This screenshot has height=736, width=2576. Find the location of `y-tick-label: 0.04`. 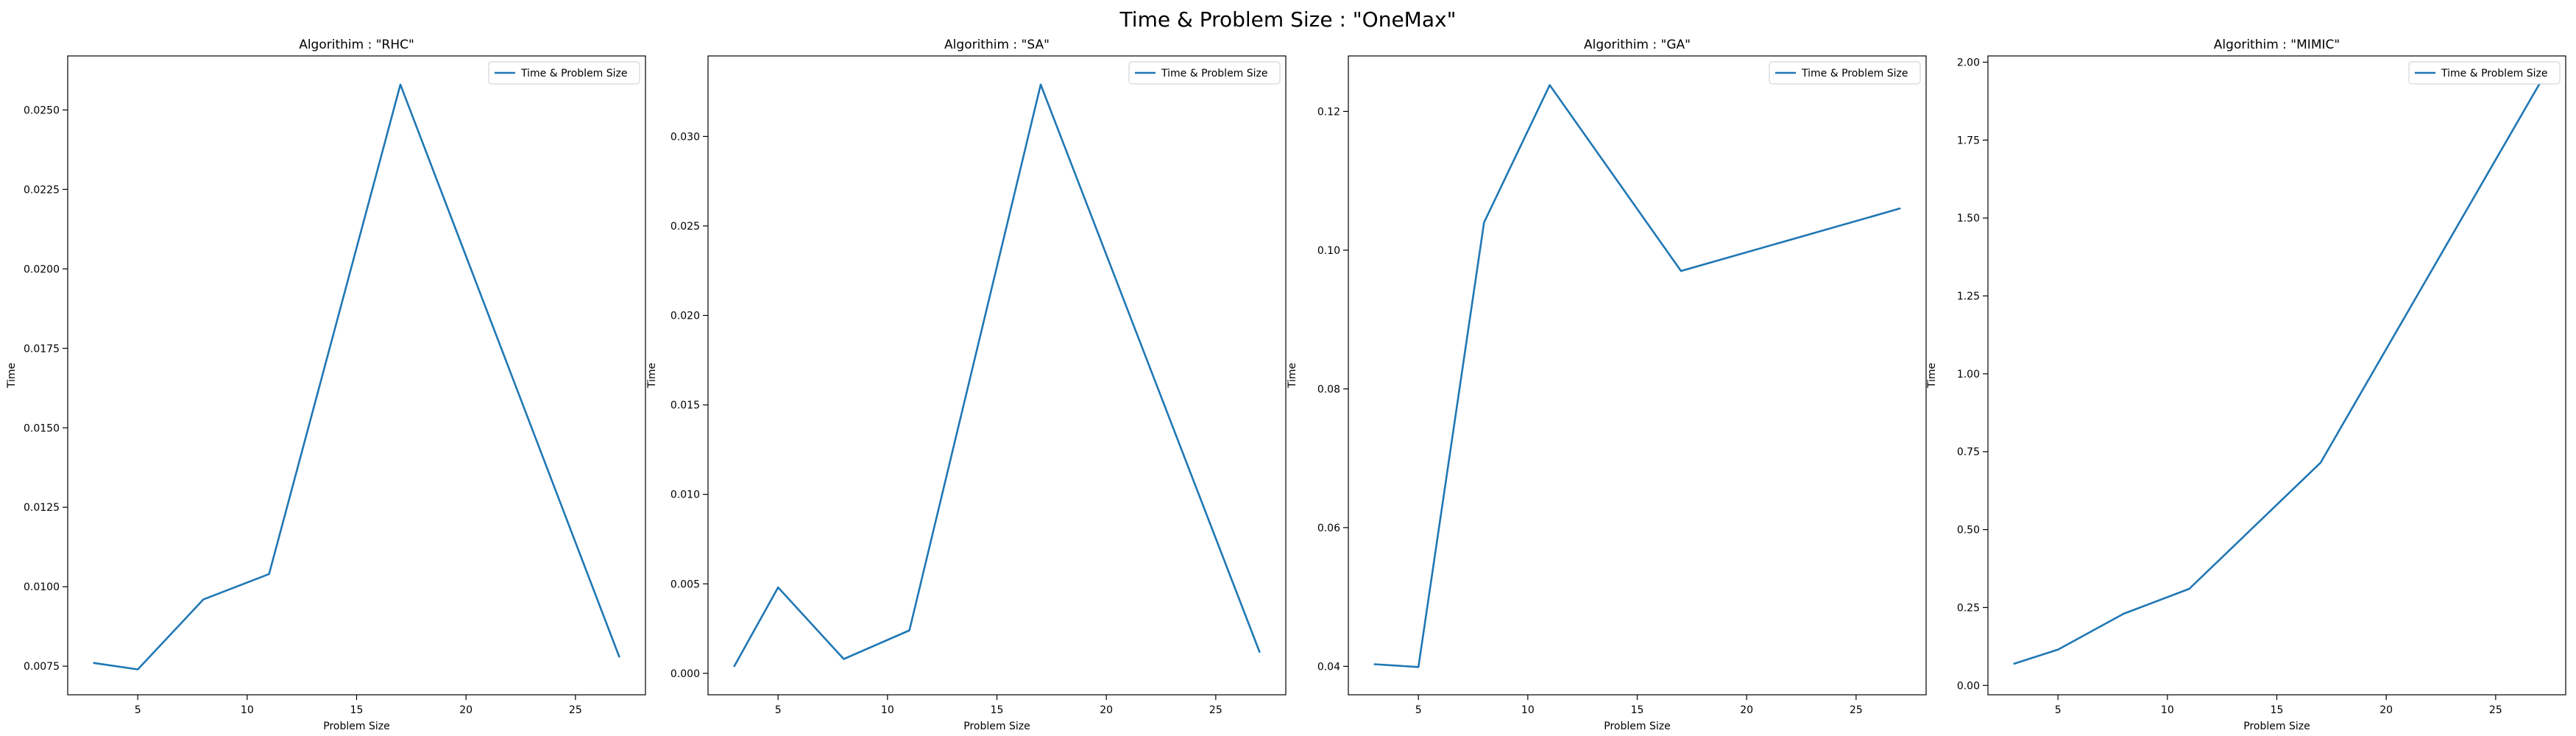

y-tick-label: 0.04 is located at coordinates (1328, 667).